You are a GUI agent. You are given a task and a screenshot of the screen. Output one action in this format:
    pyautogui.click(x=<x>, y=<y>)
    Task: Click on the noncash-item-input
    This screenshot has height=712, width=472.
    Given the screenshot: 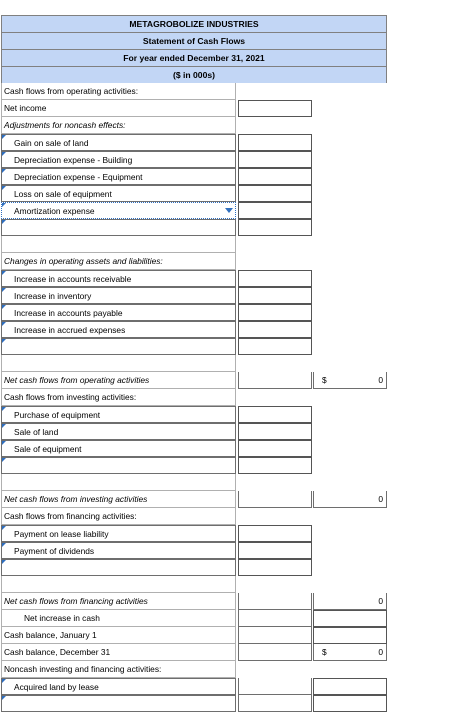 What is the action you would take?
    pyautogui.click(x=118, y=703)
    